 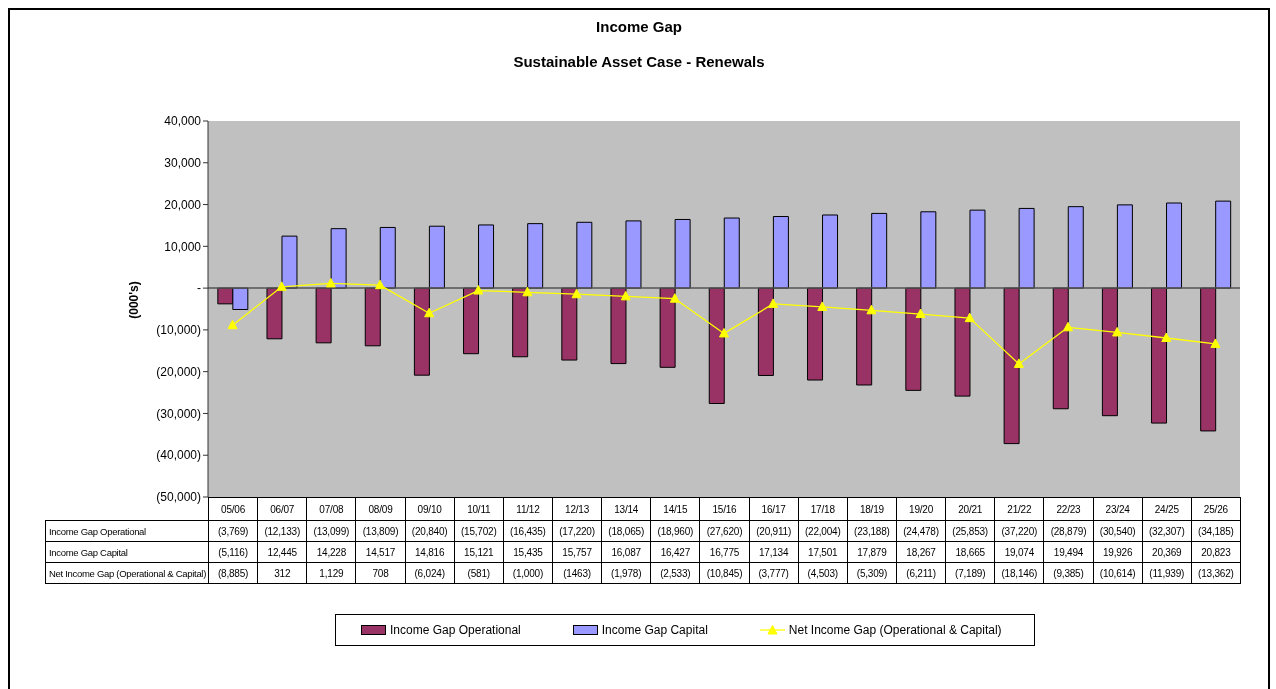 I want to click on legend-label: Income Gap Operational, so click(x=455, y=630).